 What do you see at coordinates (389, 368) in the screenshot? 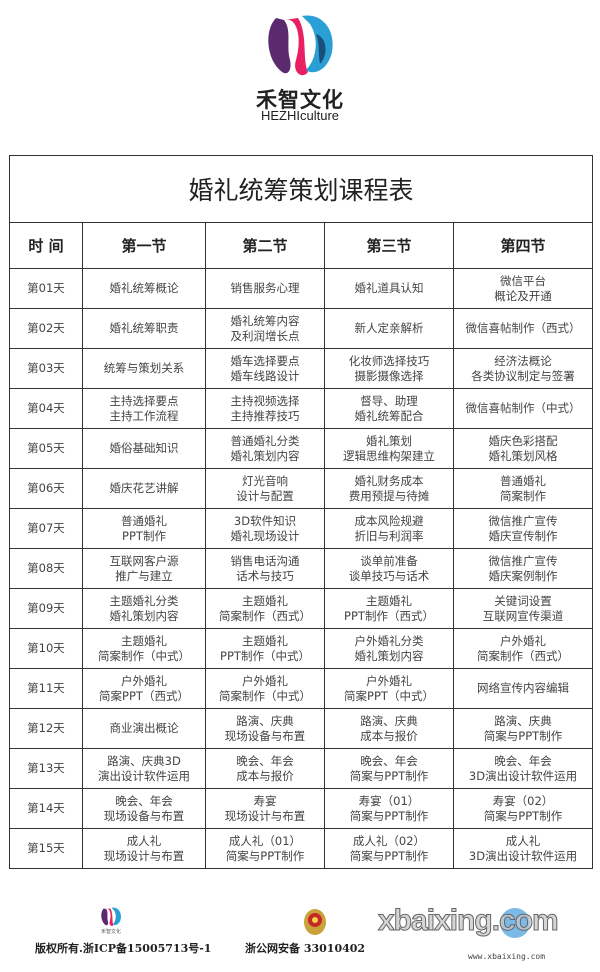
I see `session-cell: 化妆师选择技巧 摄影摄像选择` at bounding box center [389, 368].